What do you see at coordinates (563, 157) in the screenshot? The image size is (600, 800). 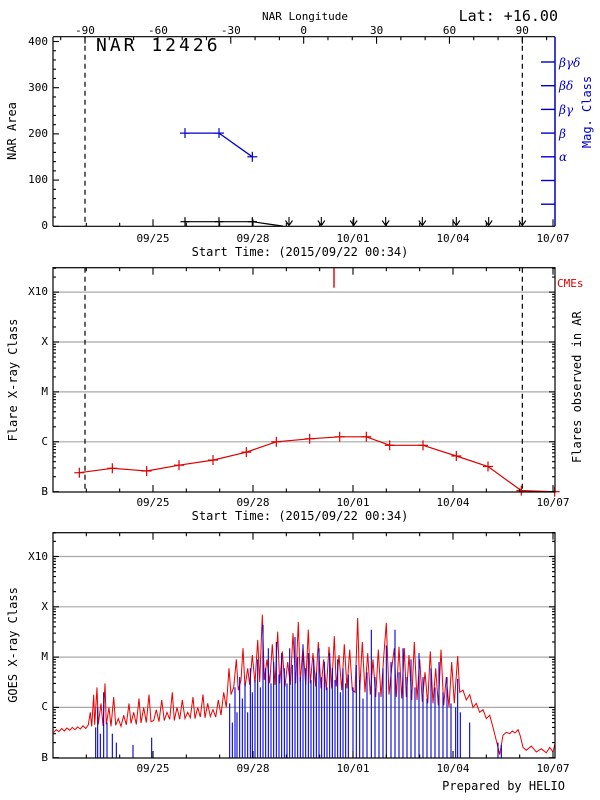 I see `mag-class-tick-label: α` at bounding box center [563, 157].